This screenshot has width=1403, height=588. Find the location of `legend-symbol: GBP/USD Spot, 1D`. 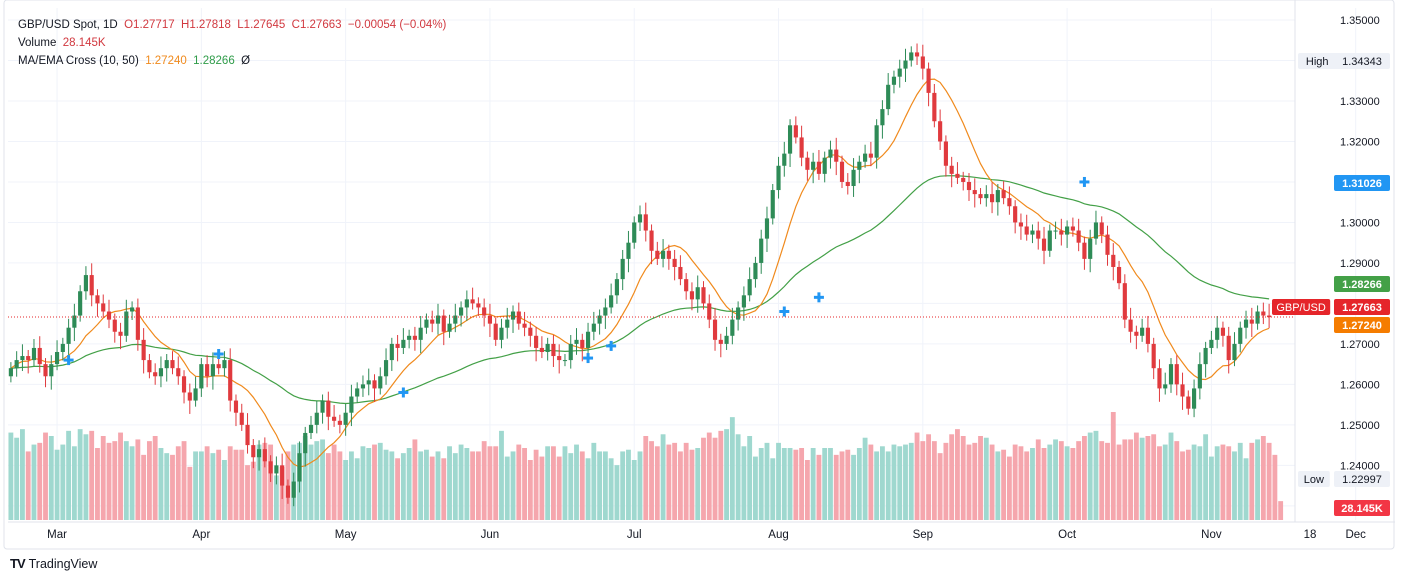

legend-symbol: GBP/USD Spot, 1D is located at coordinates (68, 25).